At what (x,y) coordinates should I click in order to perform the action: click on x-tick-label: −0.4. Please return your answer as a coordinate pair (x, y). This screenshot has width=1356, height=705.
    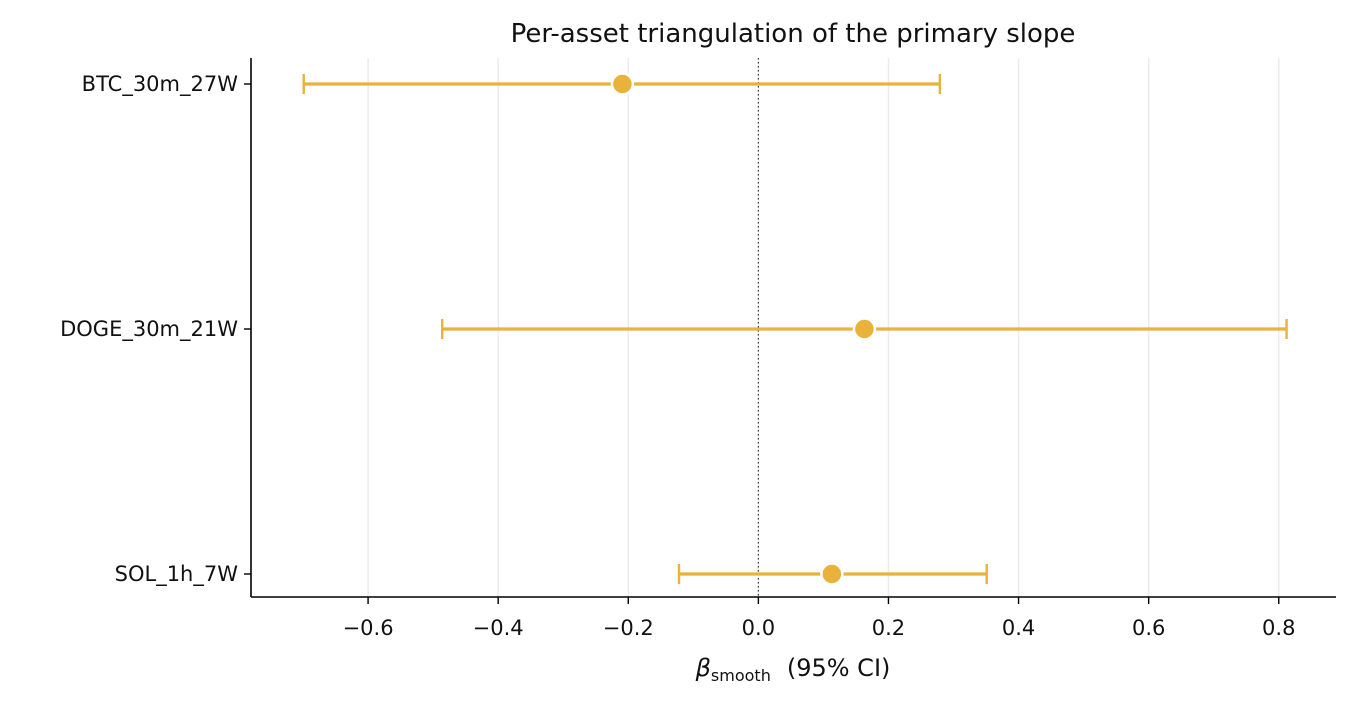
    Looking at the image, I should click on (498, 628).